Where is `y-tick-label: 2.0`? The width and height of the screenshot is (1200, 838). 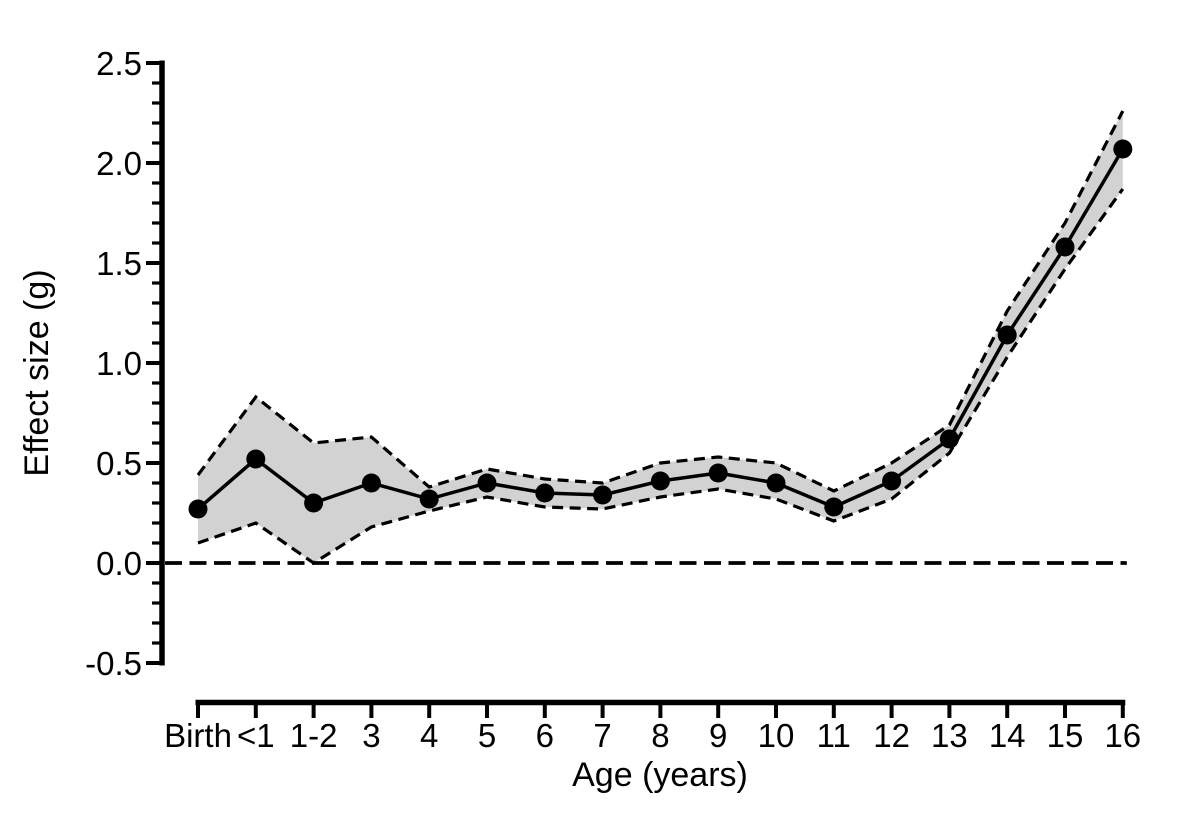
y-tick-label: 2.0 is located at coordinates (119, 163).